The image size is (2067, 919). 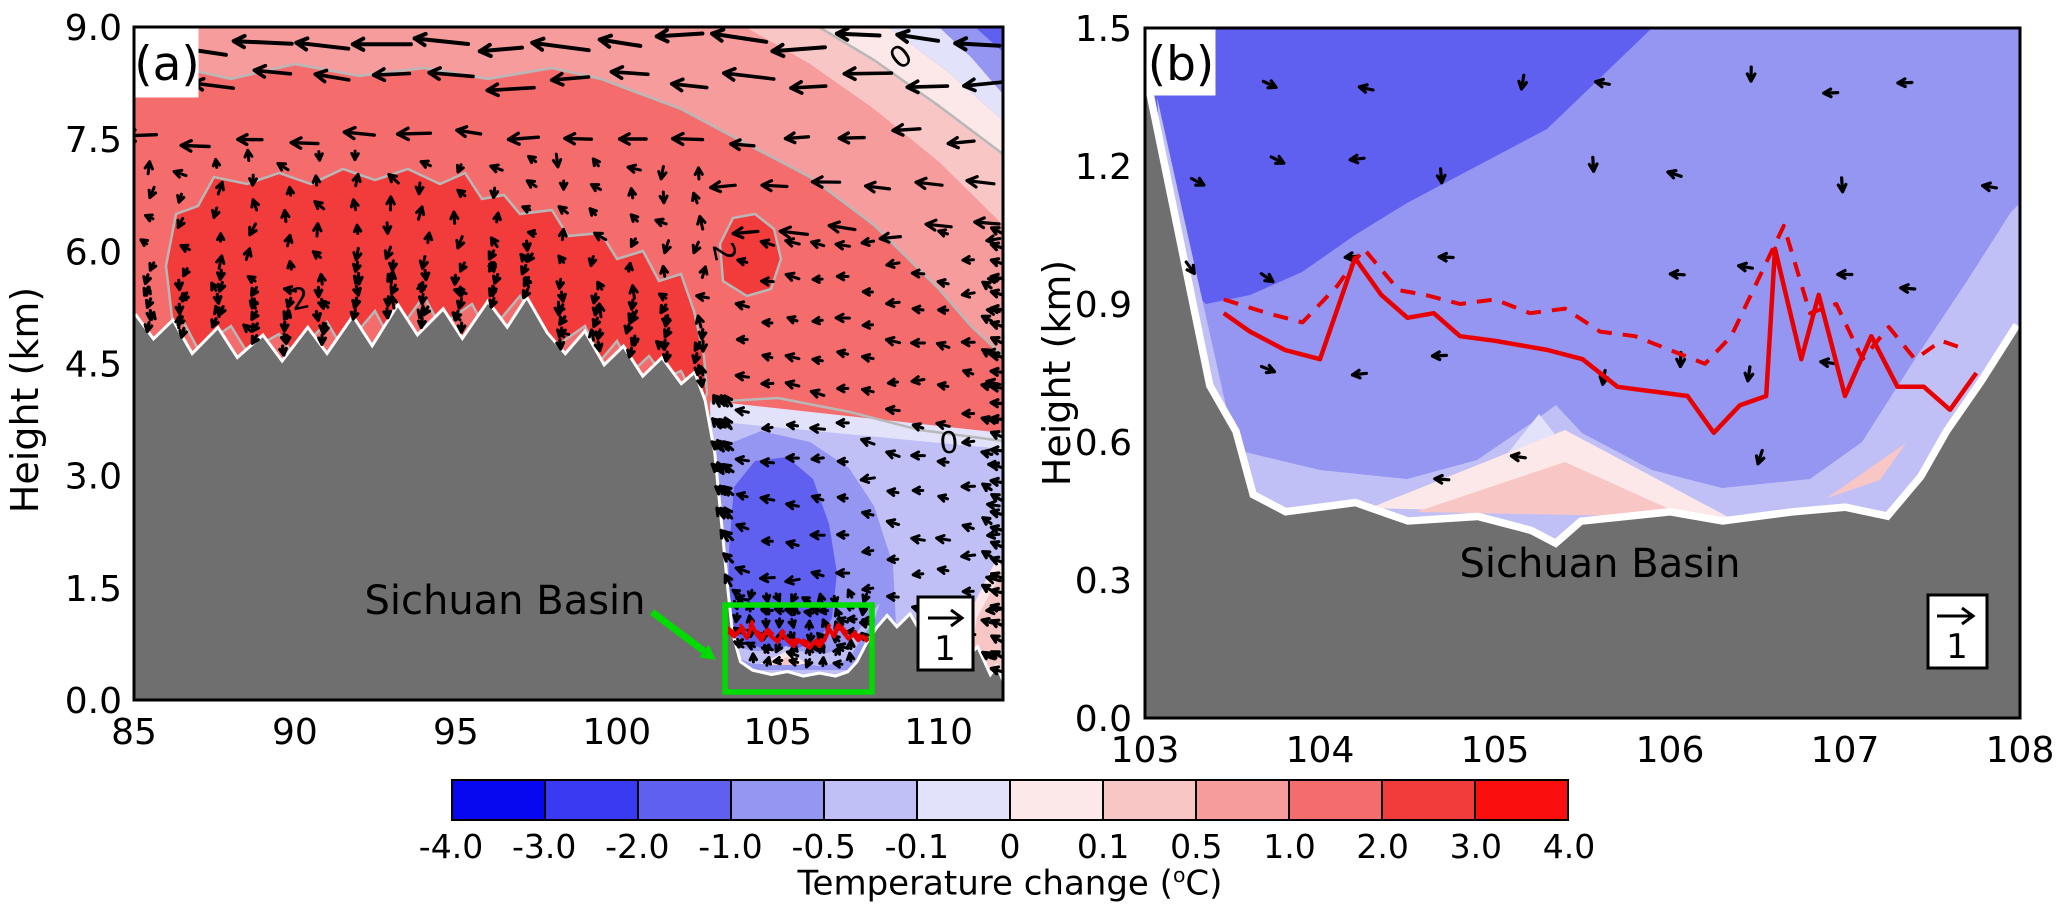 What do you see at coordinates (134, 732) in the screenshot?
I see `x-tick-label-a: 85` at bounding box center [134, 732].